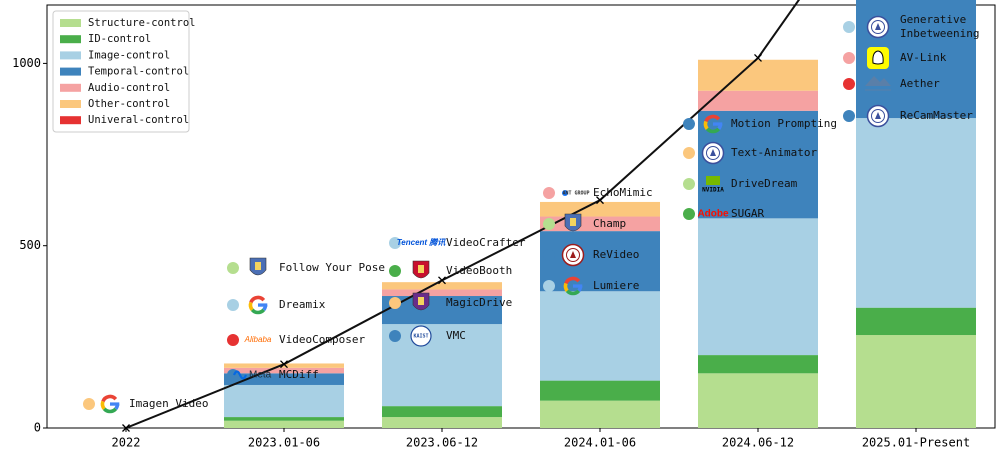 This screenshot has height=456, width=997. I want to click on annotation-item: VideoBooth, so click(450, 269).